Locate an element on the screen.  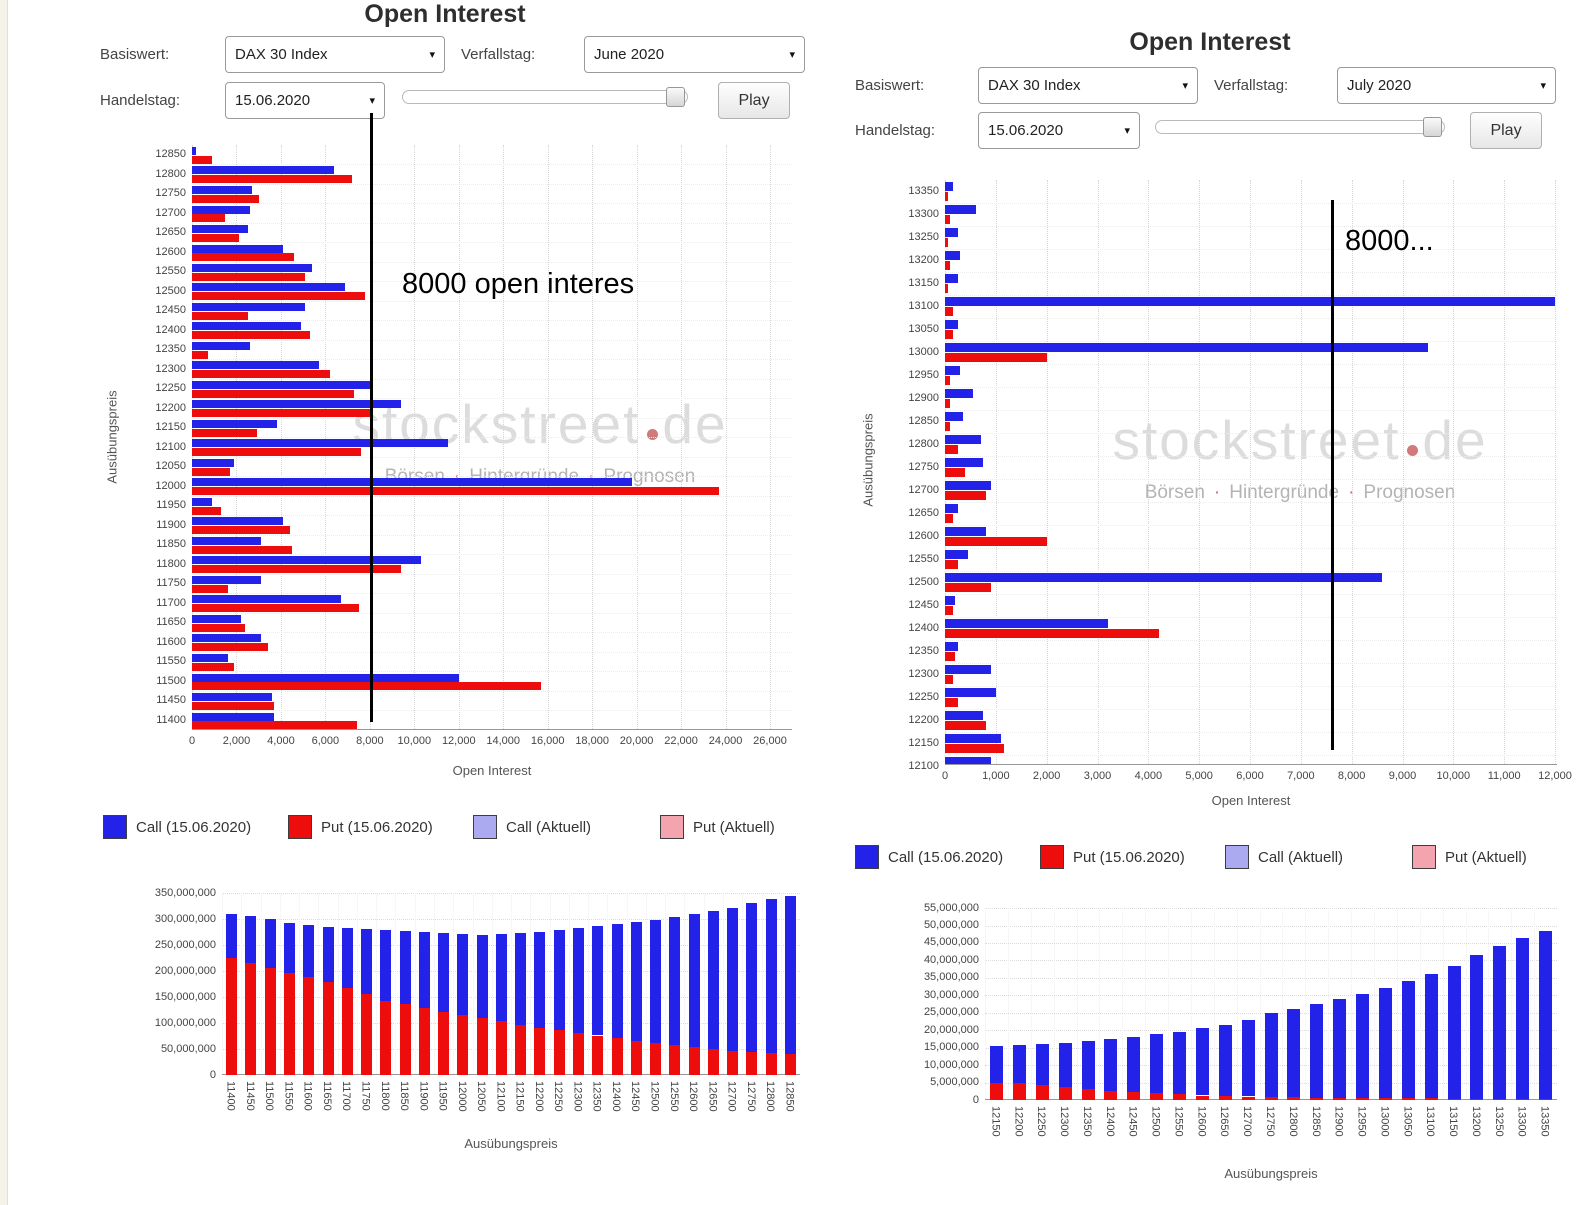
strike-label: 11750 is located at coordinates (365, 1096).